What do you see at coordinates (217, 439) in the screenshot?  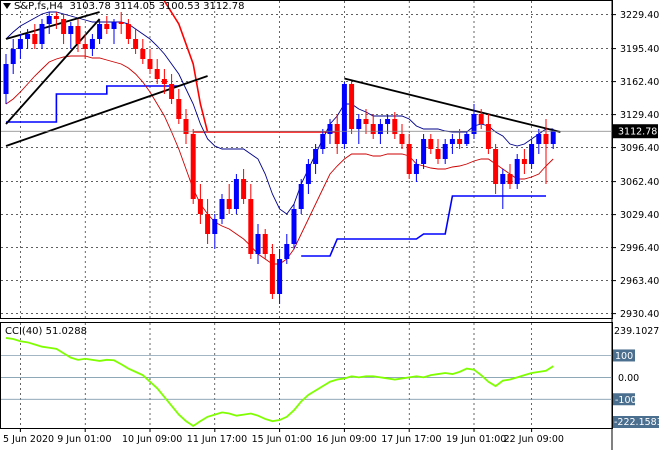 I see `time-tick-label: 11 Jun 17:00` at bounding box center [217, 439].